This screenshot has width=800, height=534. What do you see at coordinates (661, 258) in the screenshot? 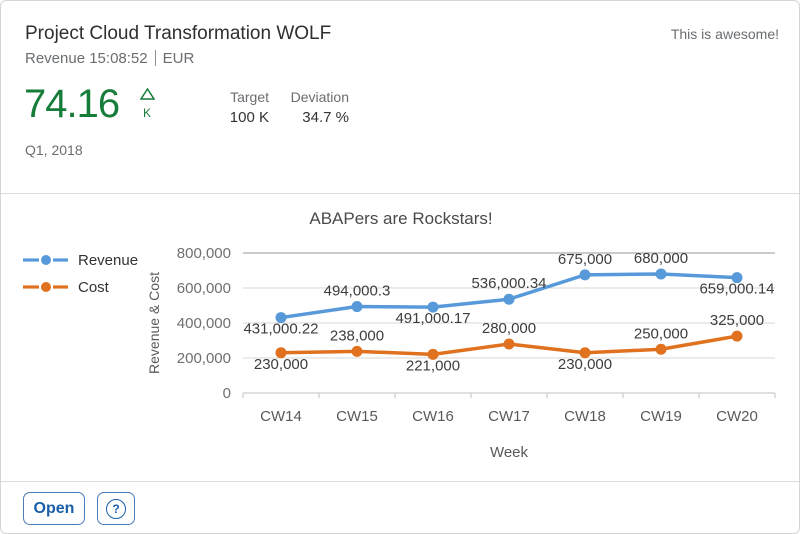
I see `revenue-data-label: 680,000` at bounding box center [661, 258].